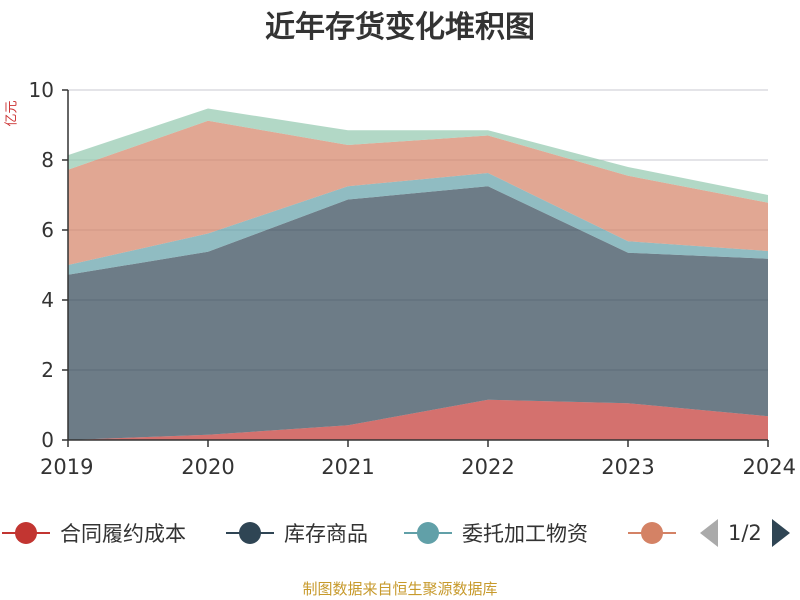 This screenshot has width=800, height=600. I want to click on legend-page-indicator: 1/2, so click(745, 533).